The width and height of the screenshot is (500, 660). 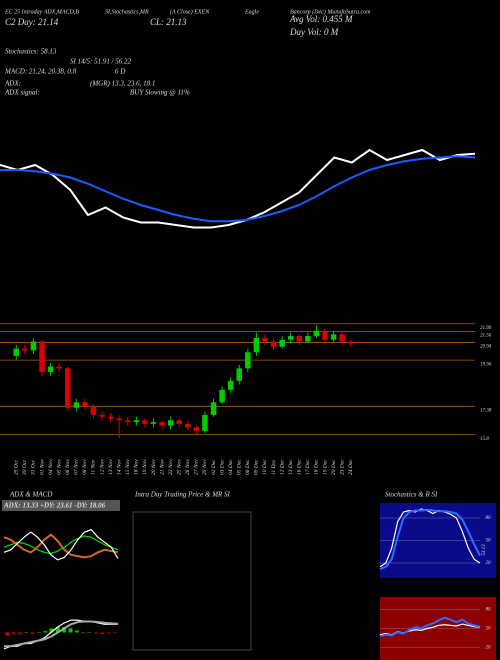 What do you see at coordinates (42, 467) in the screenshot?
I see `date-label: 01 Nov` at bounding box center [42, 467].